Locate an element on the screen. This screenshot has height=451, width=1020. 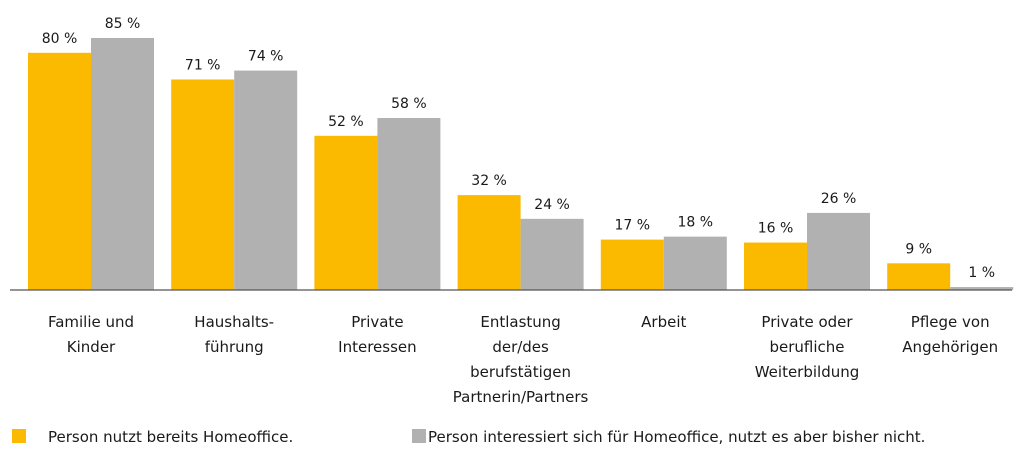
value-label: 16 % is located at coordinates (776, 229).